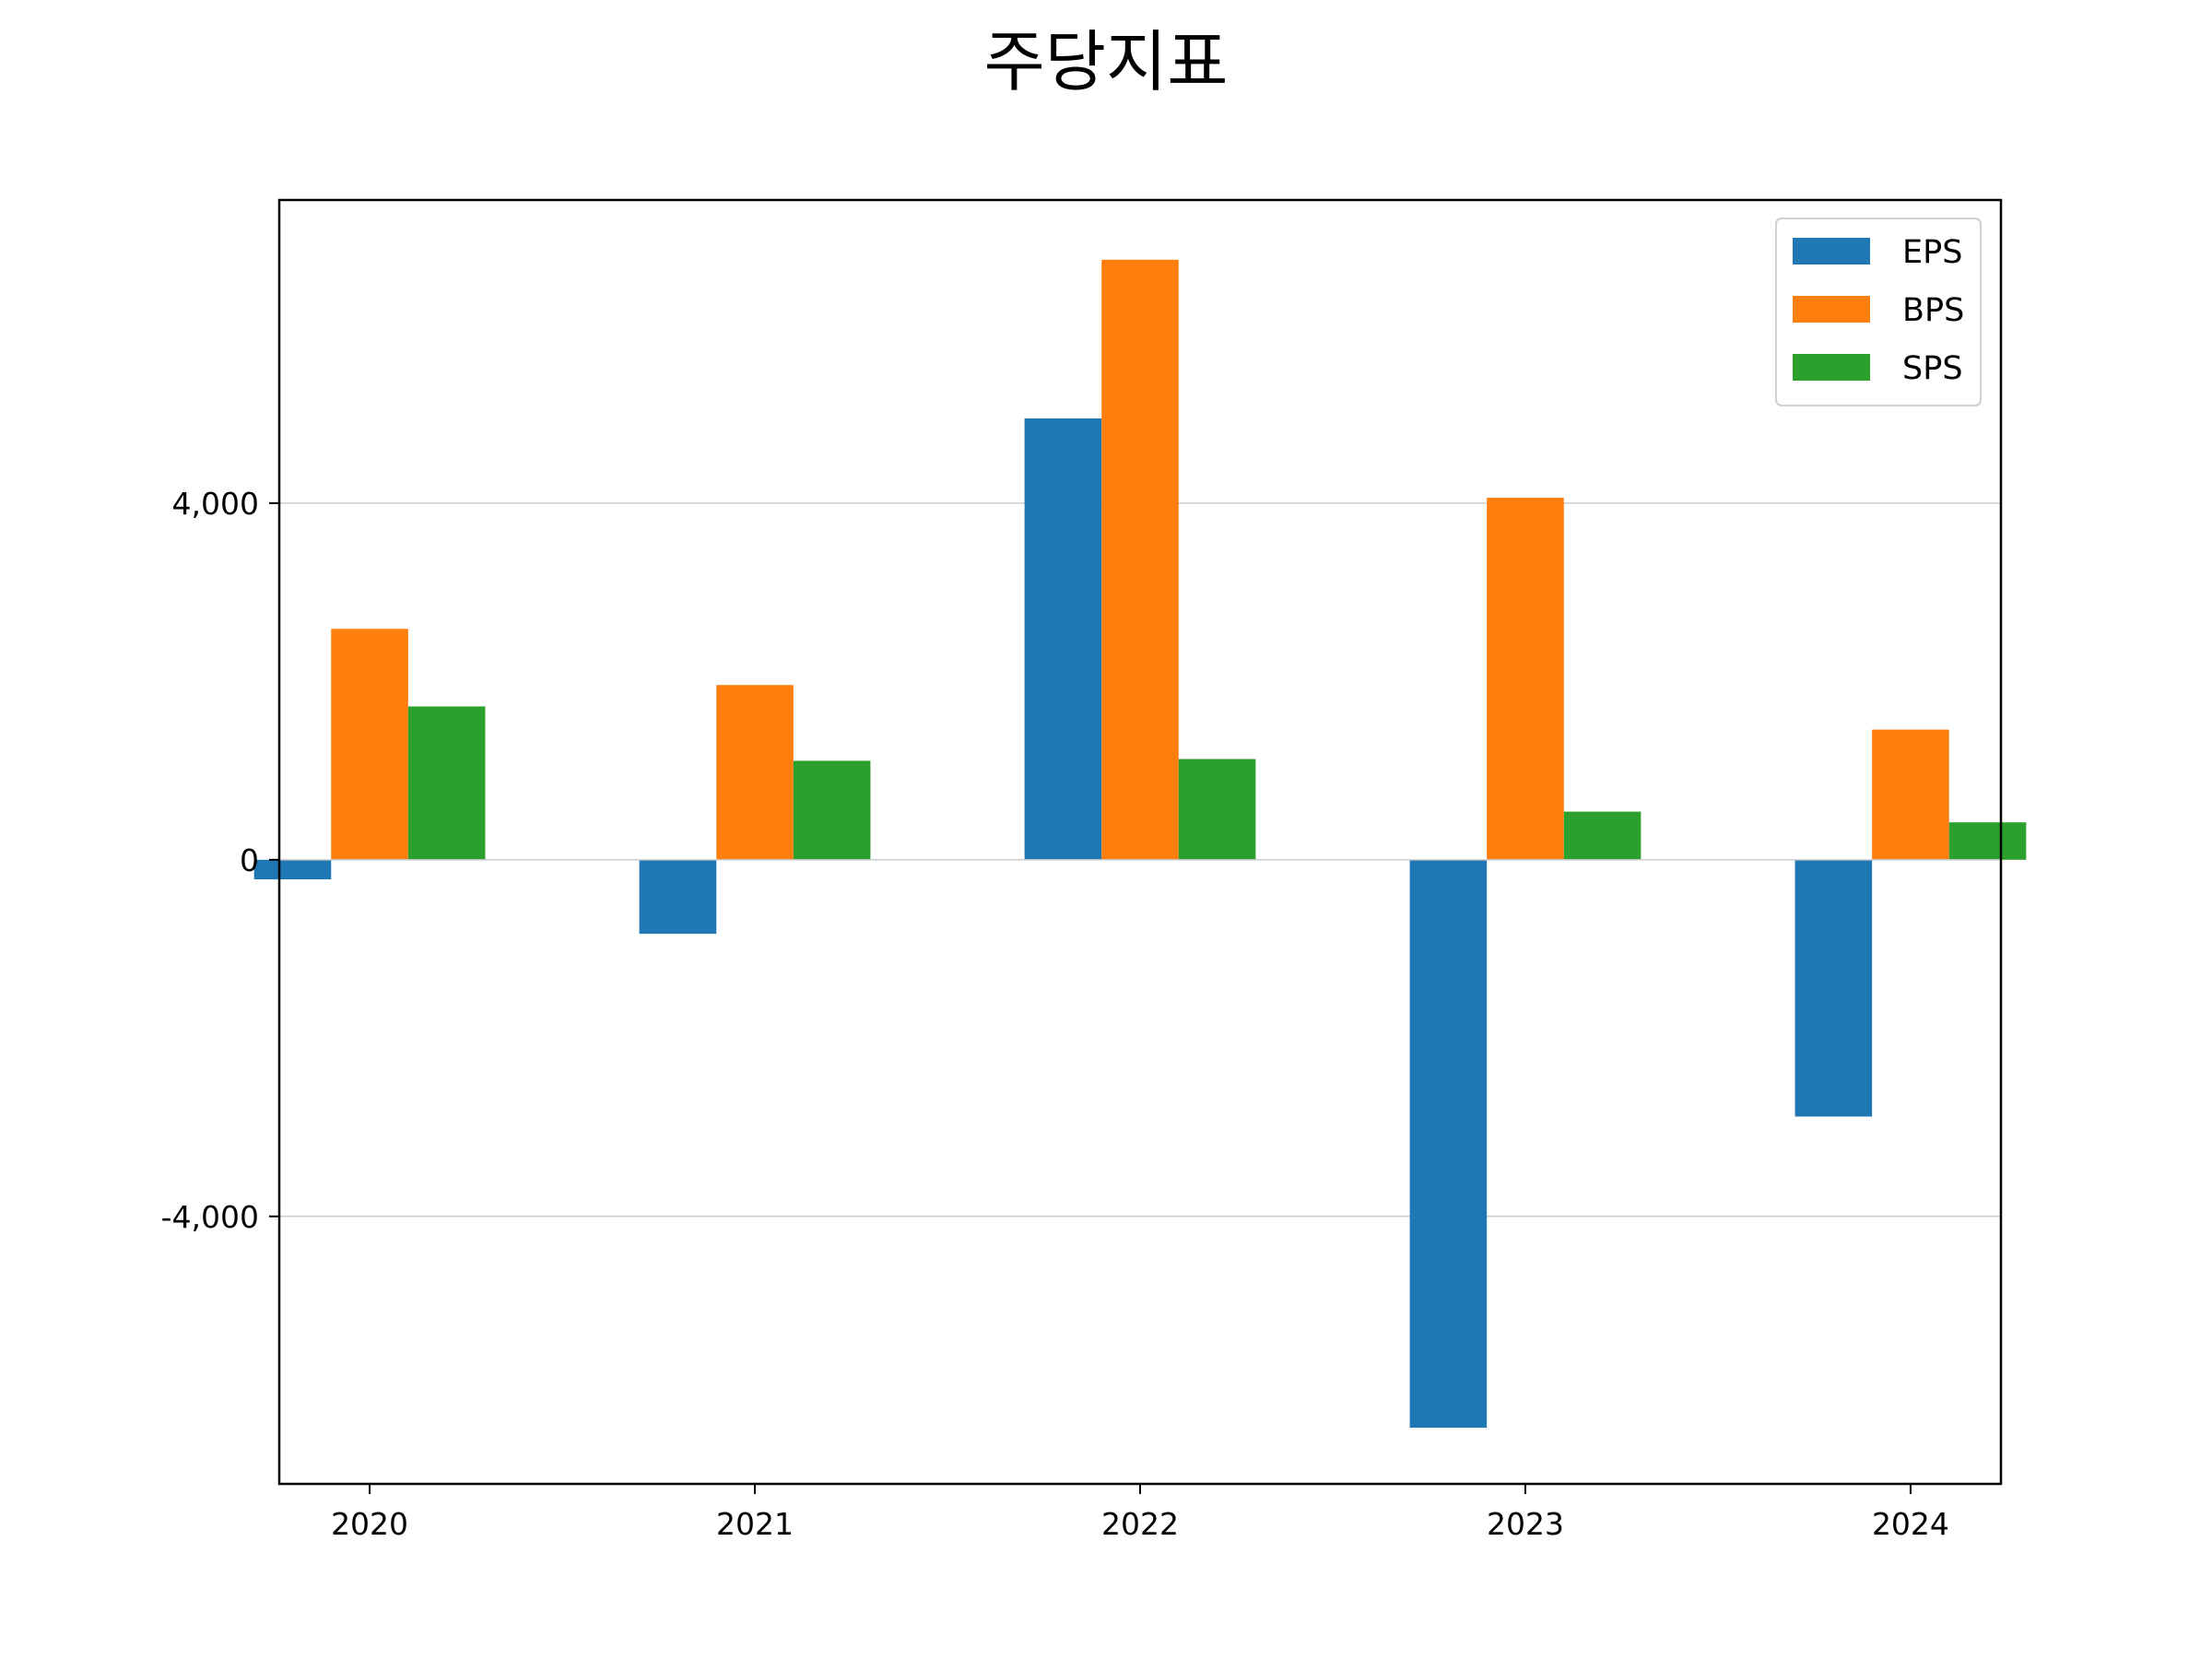 Image resolution: width=2212 pixels, height=1659 pixels. Describe the element at coordinates (1831, 309) in the screenshot. I see `legend-swatch-bps` at that location.